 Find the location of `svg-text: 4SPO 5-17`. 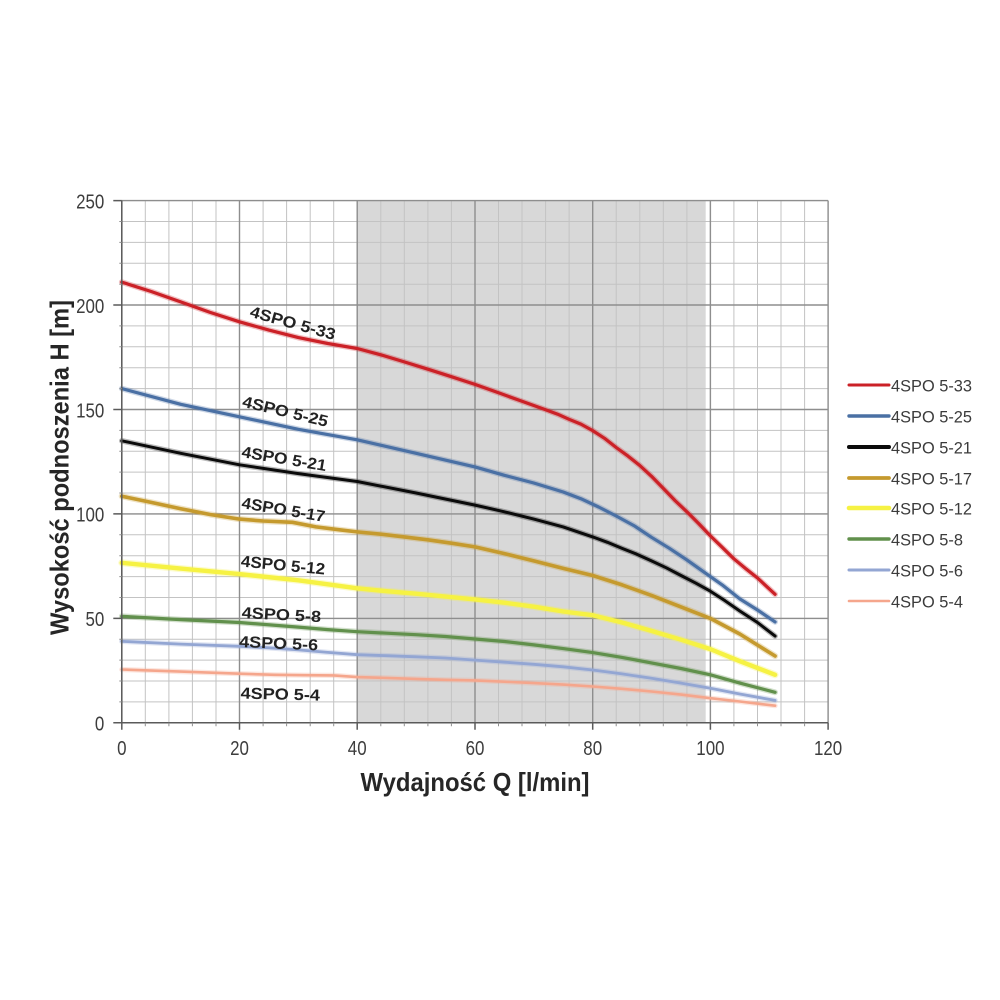

svg-text: 4SPO 5-17 is located at coordinates (931, 480).